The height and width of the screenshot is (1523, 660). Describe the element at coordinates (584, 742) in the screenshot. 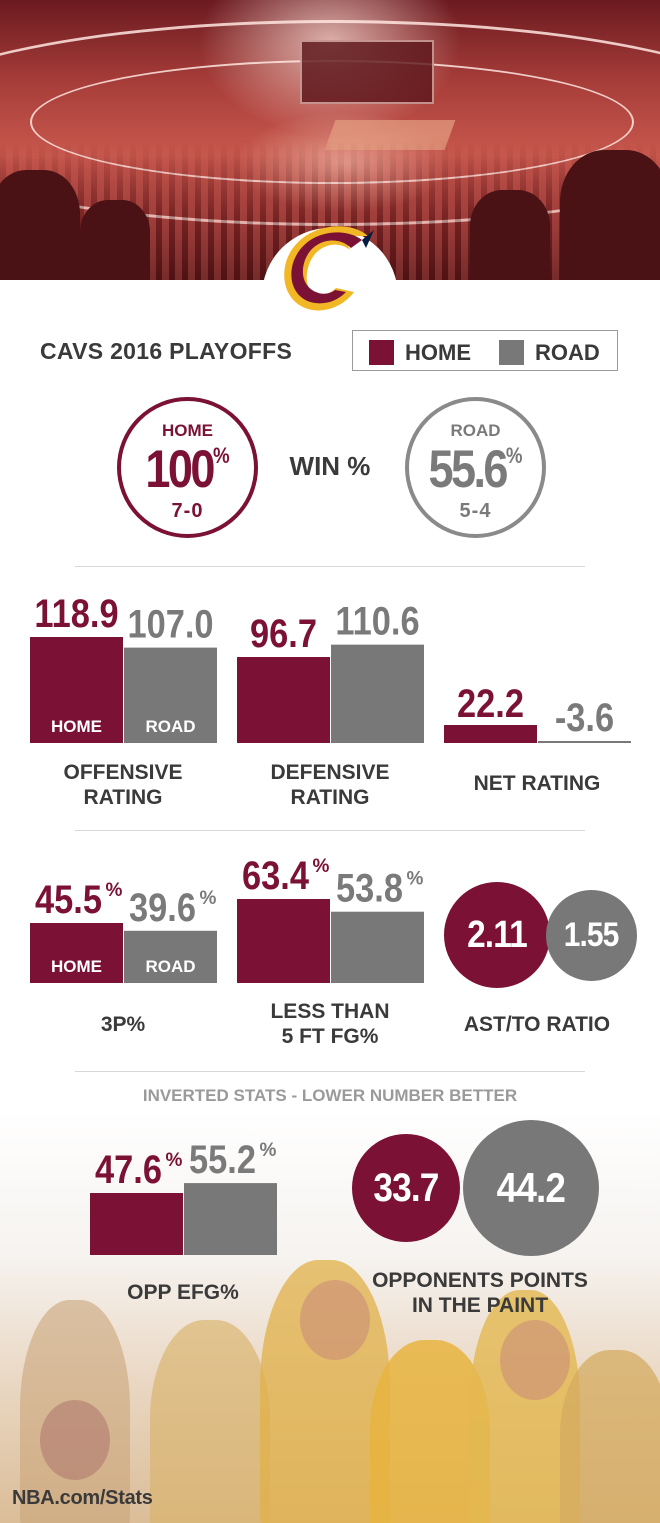

I see `net-bar-road` at that location.